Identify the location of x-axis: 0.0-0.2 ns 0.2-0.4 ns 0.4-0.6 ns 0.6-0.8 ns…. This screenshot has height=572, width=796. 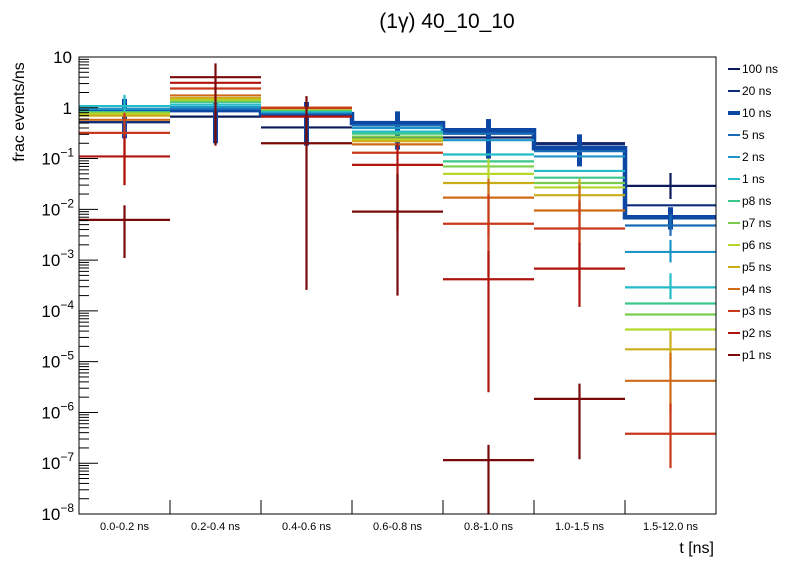
(399, 516).